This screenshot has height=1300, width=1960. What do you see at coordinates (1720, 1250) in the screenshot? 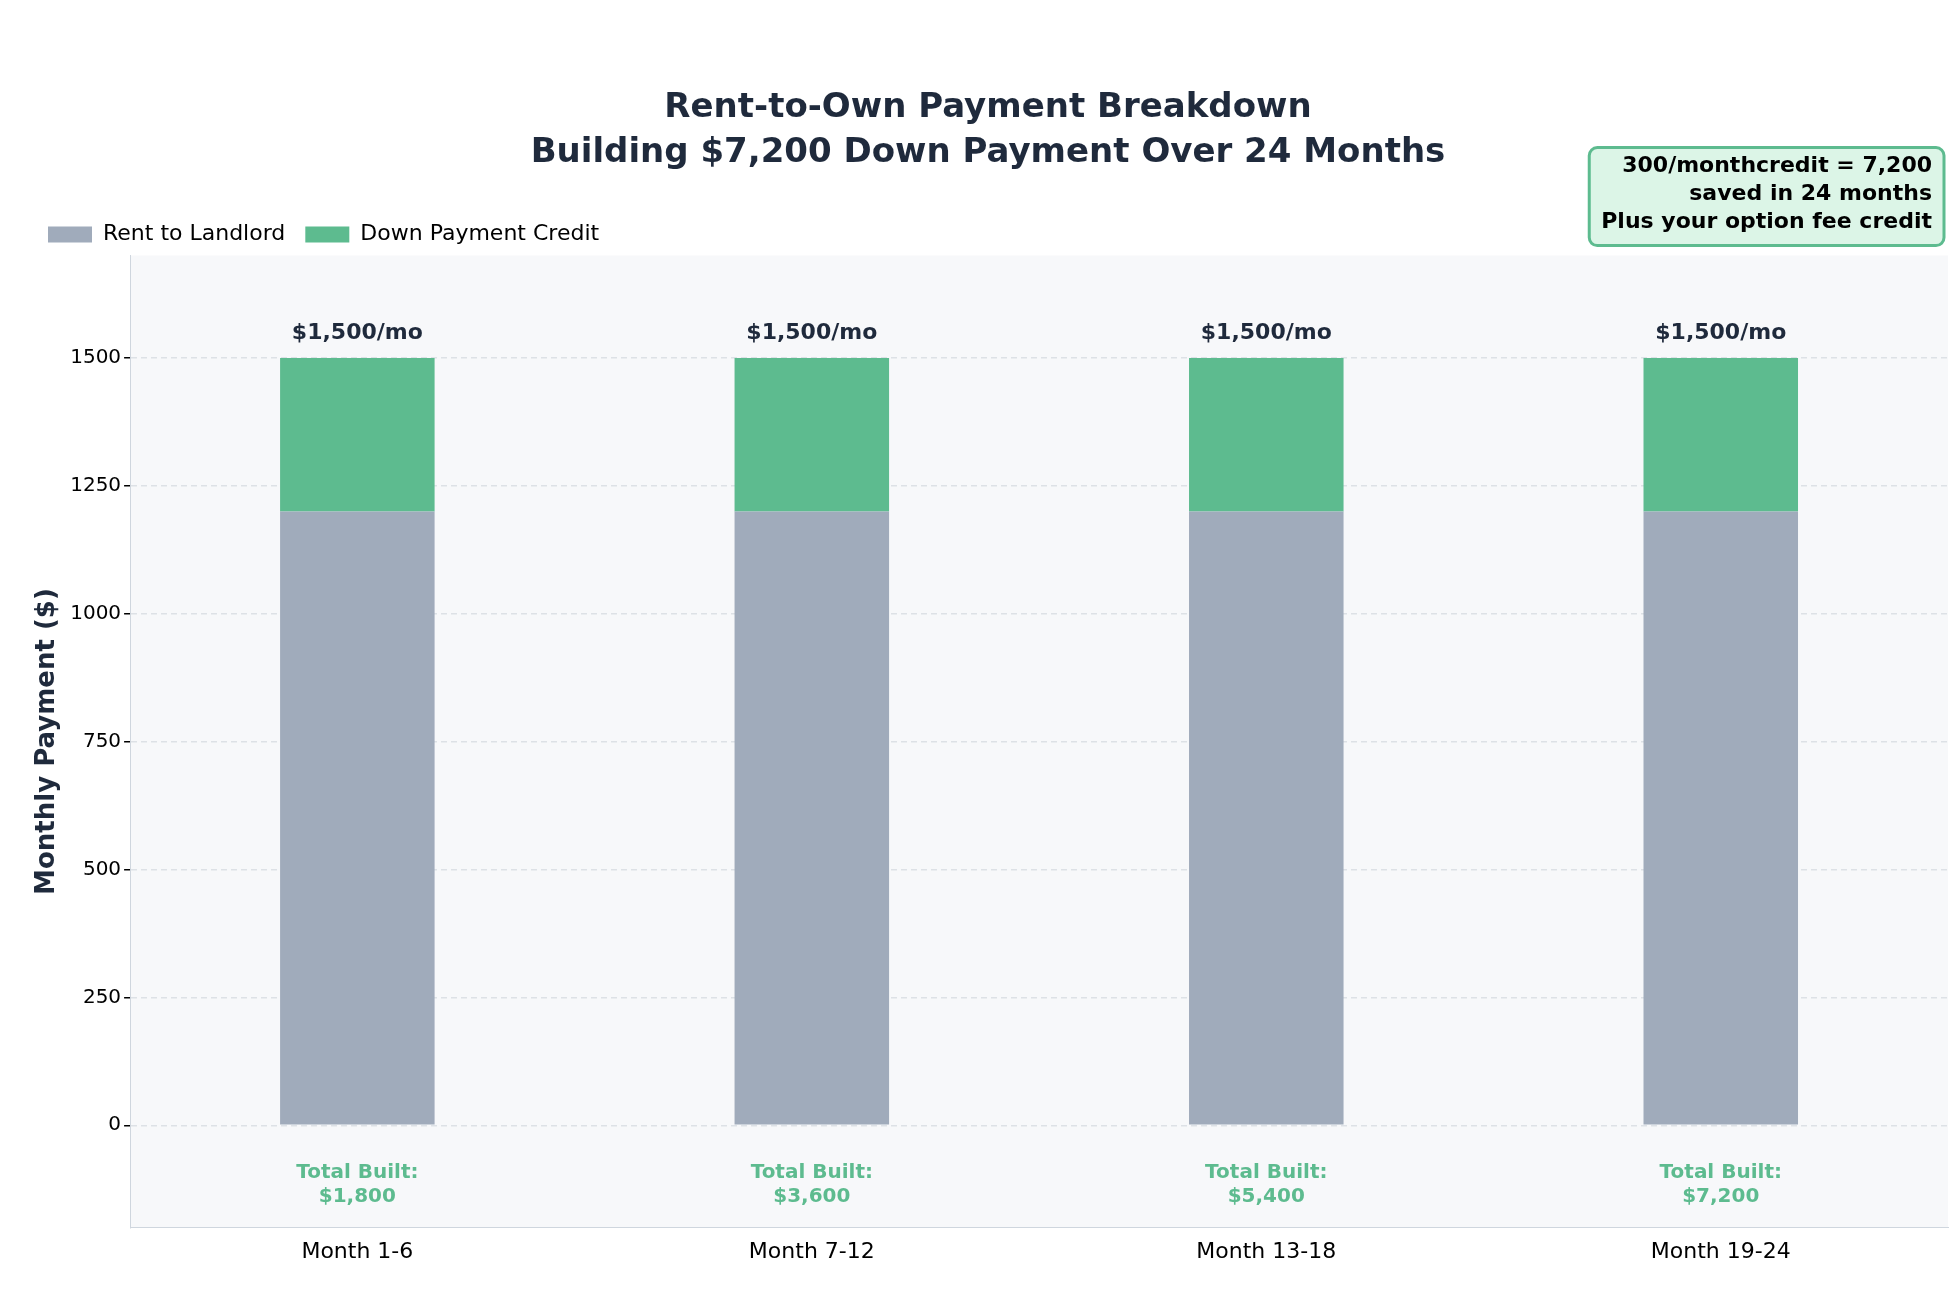
I see `x-tick-label: Month 19-24` at bounding box center [1720, 1250].